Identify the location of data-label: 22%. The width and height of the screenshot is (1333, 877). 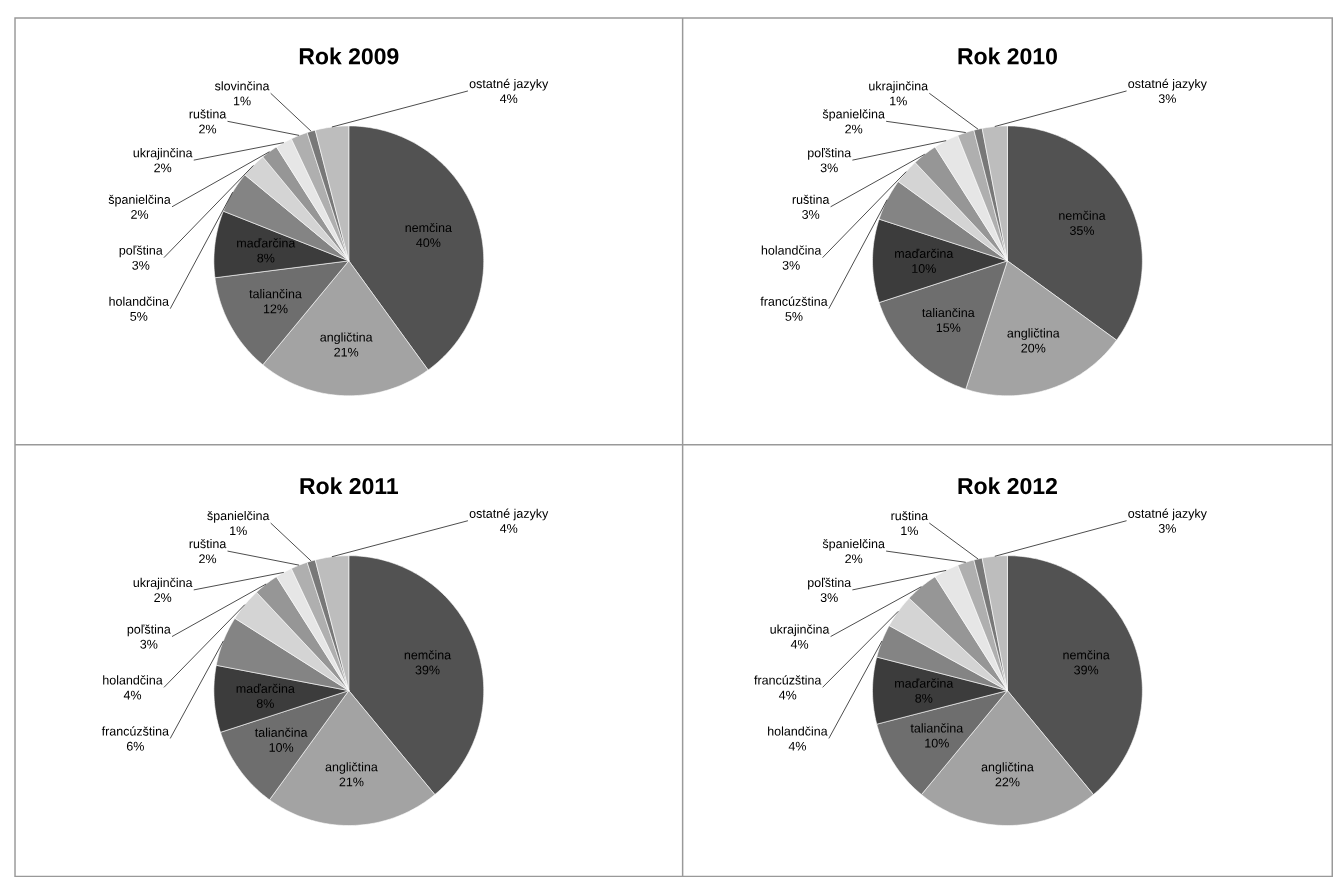
(1007, 782).